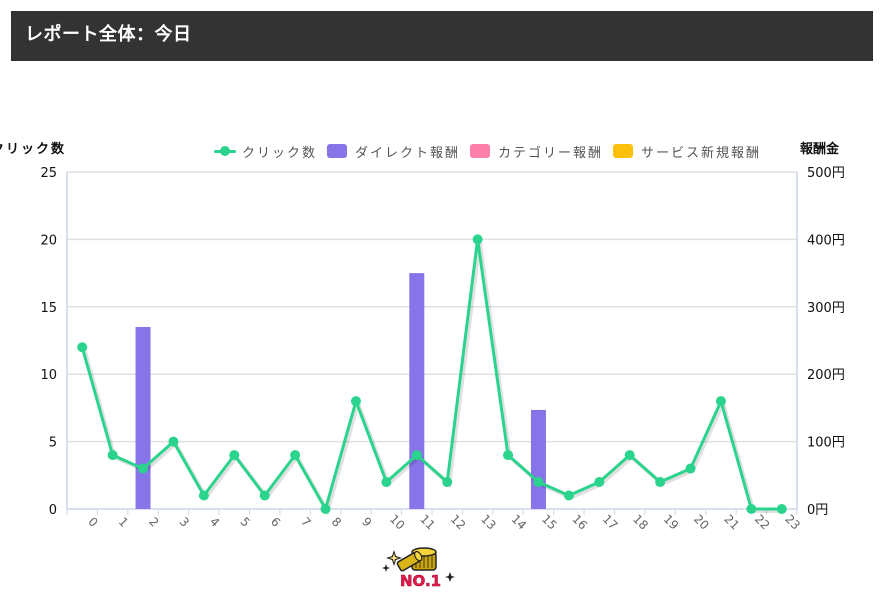 This screenshot has width=888, height=610. I want to click on x-tick-label: 23, so click(792, 522).